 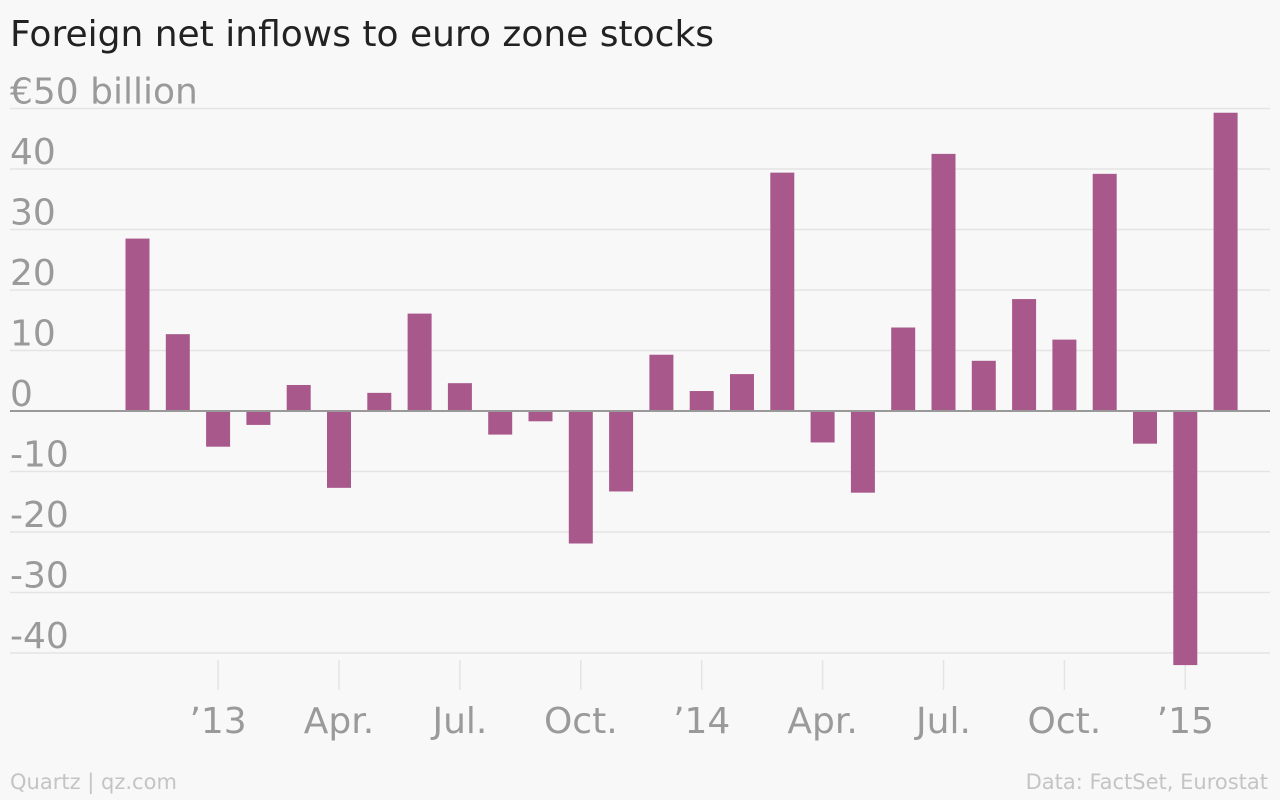 What do you see at coordinates (217, 721) in the screenshot?
I see `x-tick-label: ’13` at bounding box center [217, 721].